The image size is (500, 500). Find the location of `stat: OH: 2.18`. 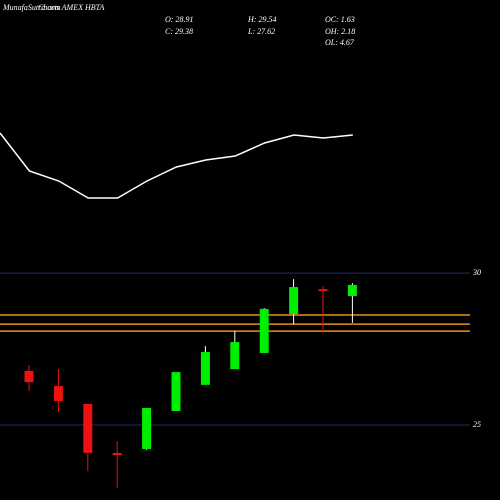

stat: OH: 2.18 is located at coordinates (340, 31).